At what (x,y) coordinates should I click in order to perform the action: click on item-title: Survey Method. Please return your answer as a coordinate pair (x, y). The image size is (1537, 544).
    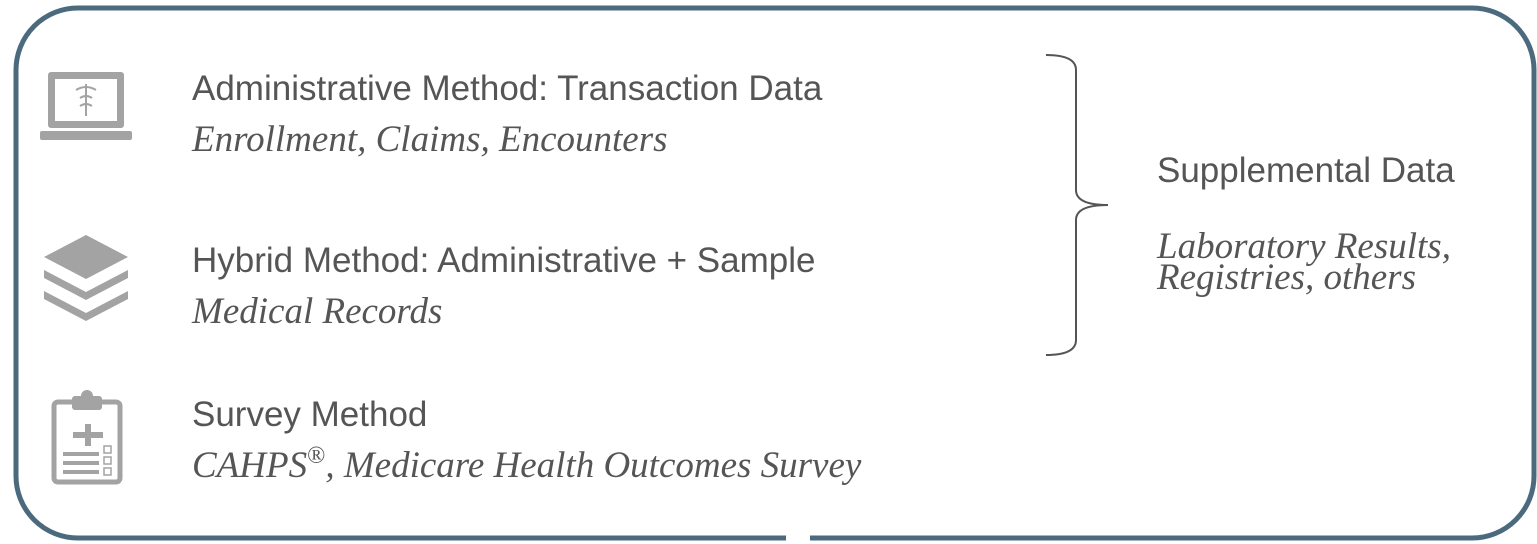
    Looking at the image, I should click on (309, 414).